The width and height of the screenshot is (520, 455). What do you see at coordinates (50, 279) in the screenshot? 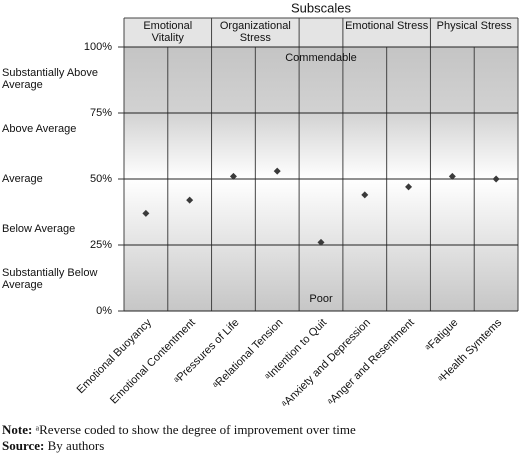
I see `band-label: Substantially Below Average` at bounding box center [50, 279].